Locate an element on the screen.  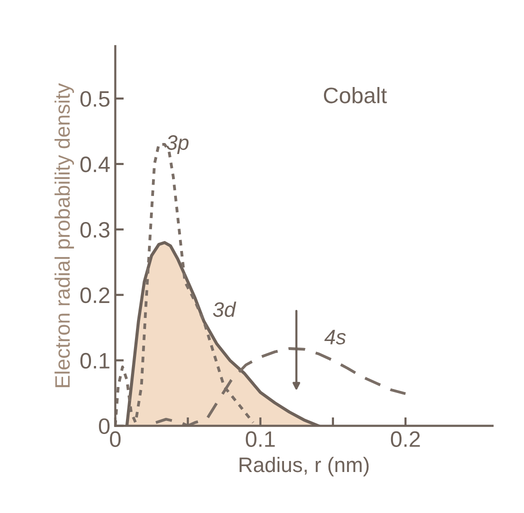
y-tick-label: 0.3 is located at coordinates (95, 230).